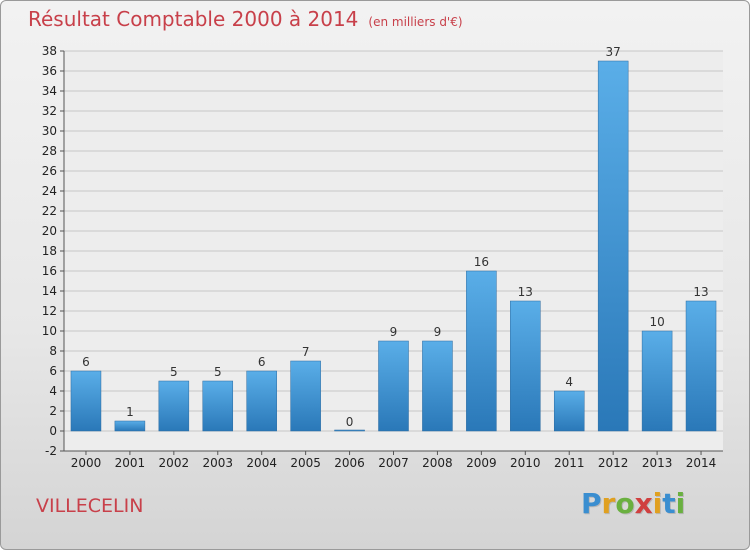  I want to click on logo-letter: o, so click(625, 503).